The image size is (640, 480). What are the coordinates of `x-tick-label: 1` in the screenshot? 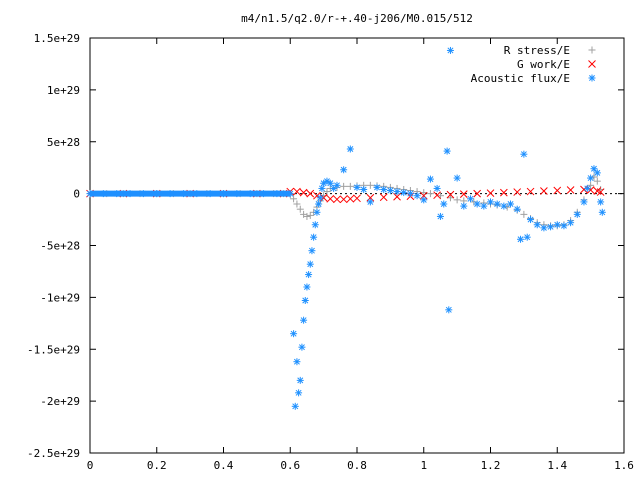 It's located at (423, 465).